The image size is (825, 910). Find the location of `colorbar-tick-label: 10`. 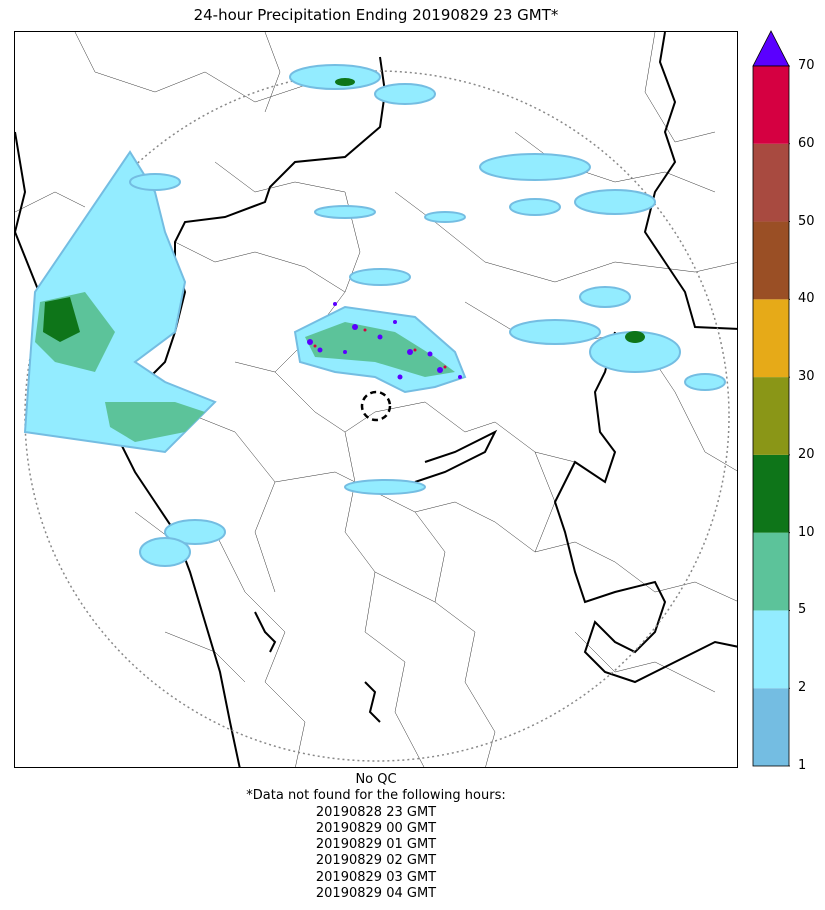

colorbar-tick-label: 10 is located at coordinates (806, 532).